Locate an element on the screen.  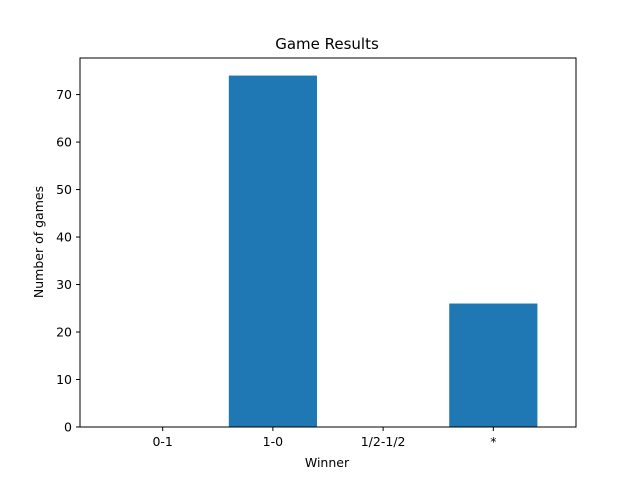
y-tick-label: 0 is located at coordinates (68, 427).